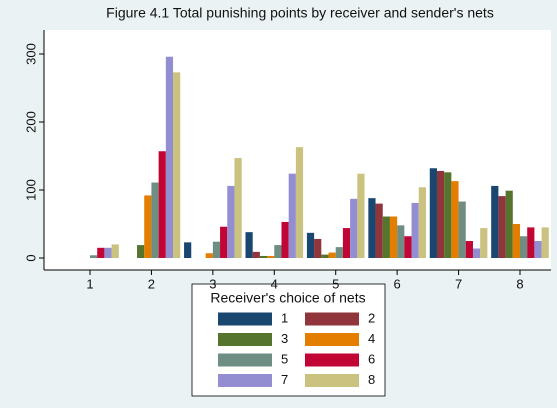 Image resolution: width=557 pixels, height=408 pixels. What do you see at coordinates (212, 283) in the screenshot?
I see `x-tick-label: 3` at bounding box center [212, 283].